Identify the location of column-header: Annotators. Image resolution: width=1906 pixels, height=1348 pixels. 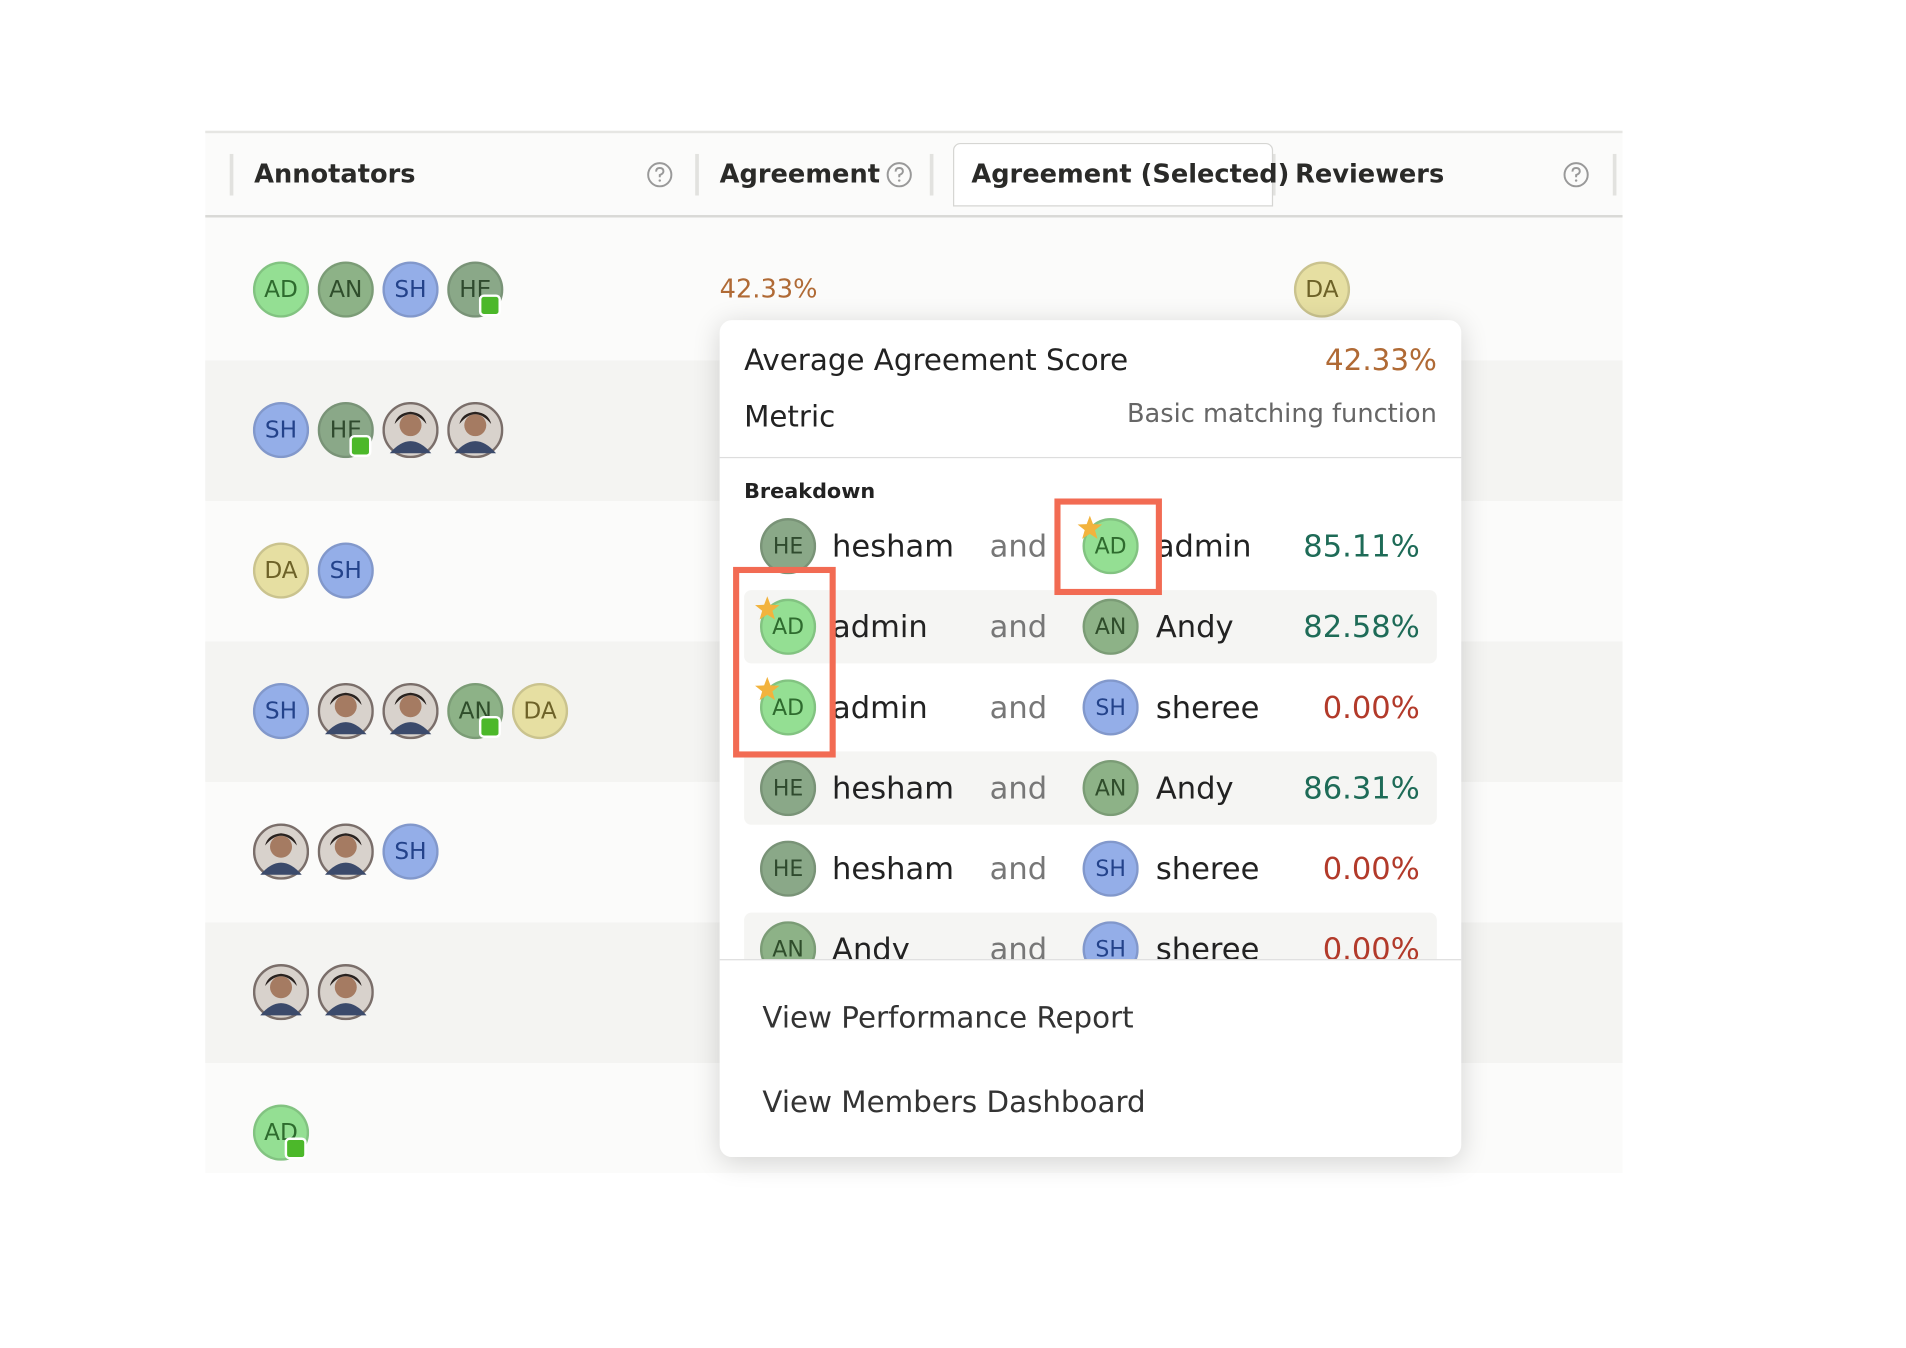
(335, 174).